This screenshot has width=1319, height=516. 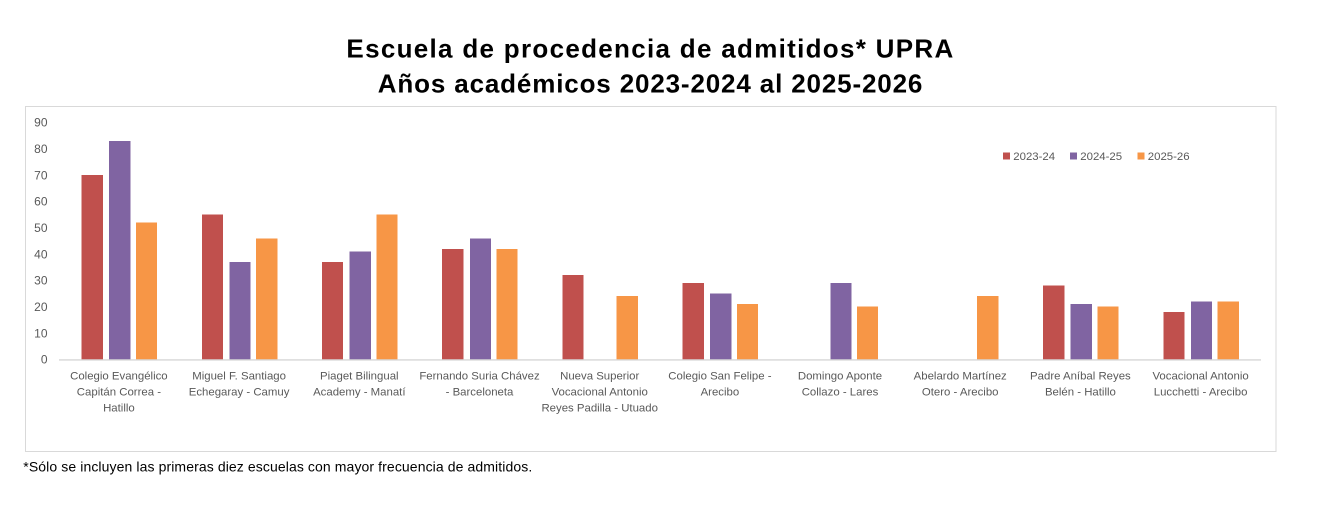 I want to click on svg-text: Arecibo, so click(x=720, y=393).